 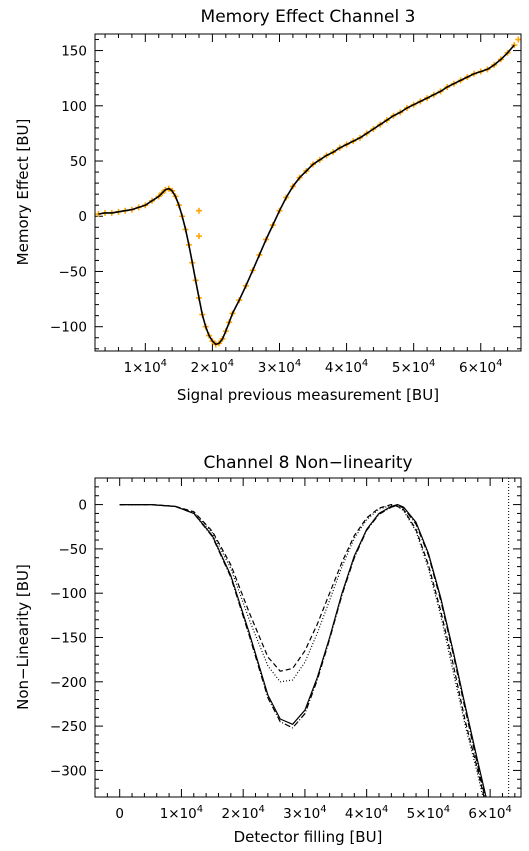 What do you see at coordinates (78, 162) in the screenshot?
I see `y-tick-label: 50` at bounding box center [78, 162].